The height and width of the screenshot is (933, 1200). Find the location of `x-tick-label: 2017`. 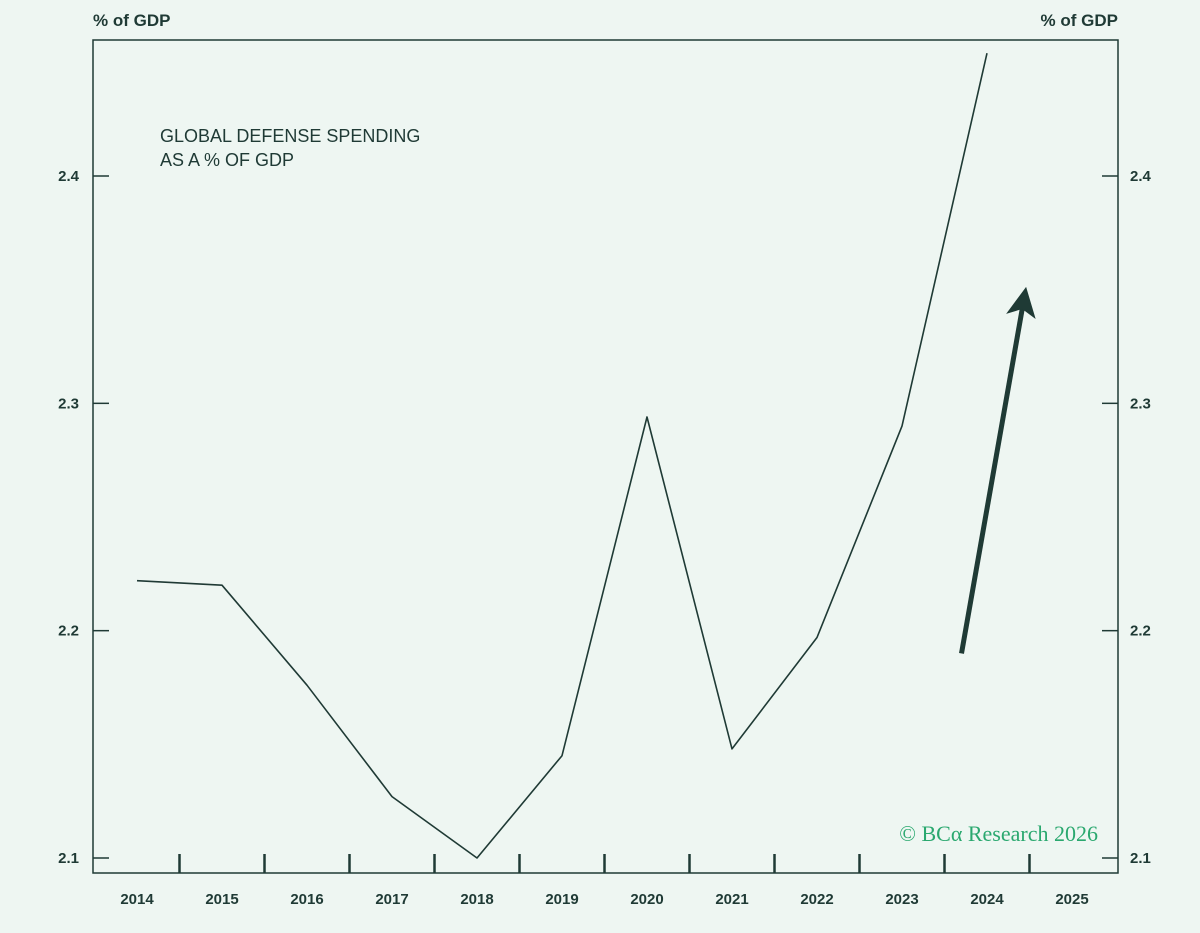

x-tick-label: 2017 is located at coordinates (391, 899).